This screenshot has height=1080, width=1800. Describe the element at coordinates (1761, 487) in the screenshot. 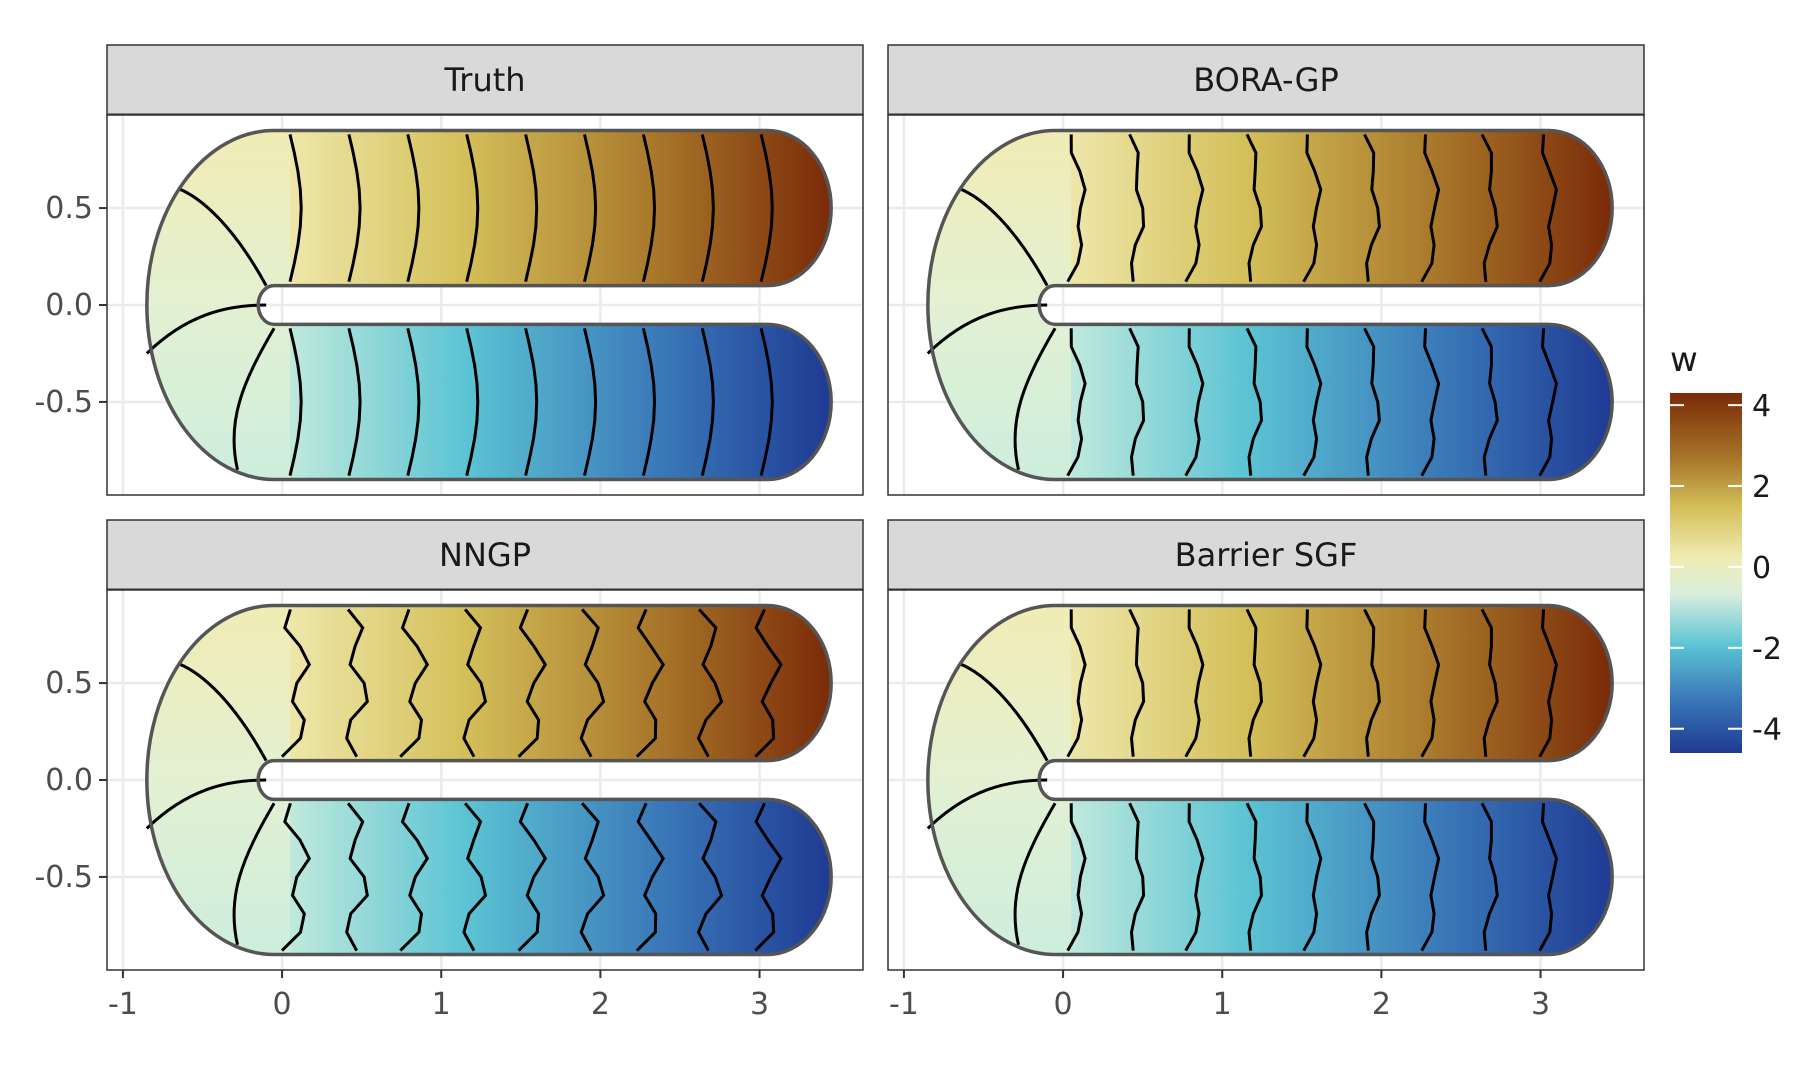

I see `legend-label: 2` at that location.